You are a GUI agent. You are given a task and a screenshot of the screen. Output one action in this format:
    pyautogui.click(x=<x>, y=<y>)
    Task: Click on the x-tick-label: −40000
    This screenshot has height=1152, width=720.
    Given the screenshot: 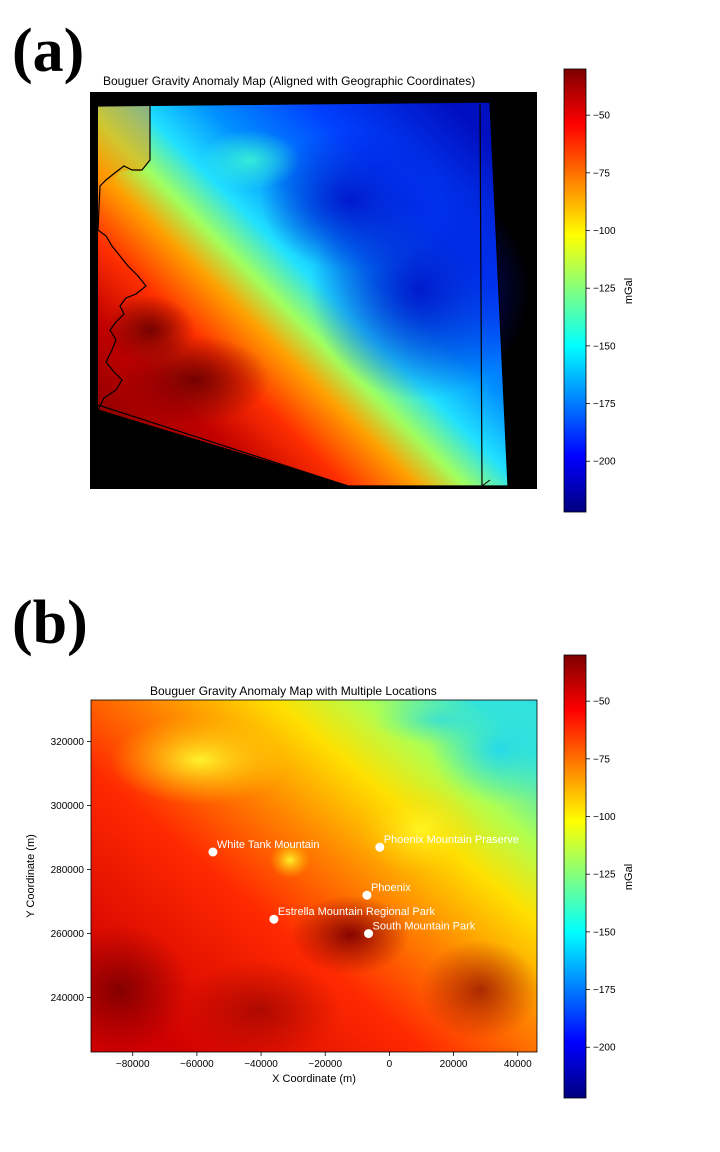 What is the action you would take?
    pyautogui.click(x=261, y=1064)
    